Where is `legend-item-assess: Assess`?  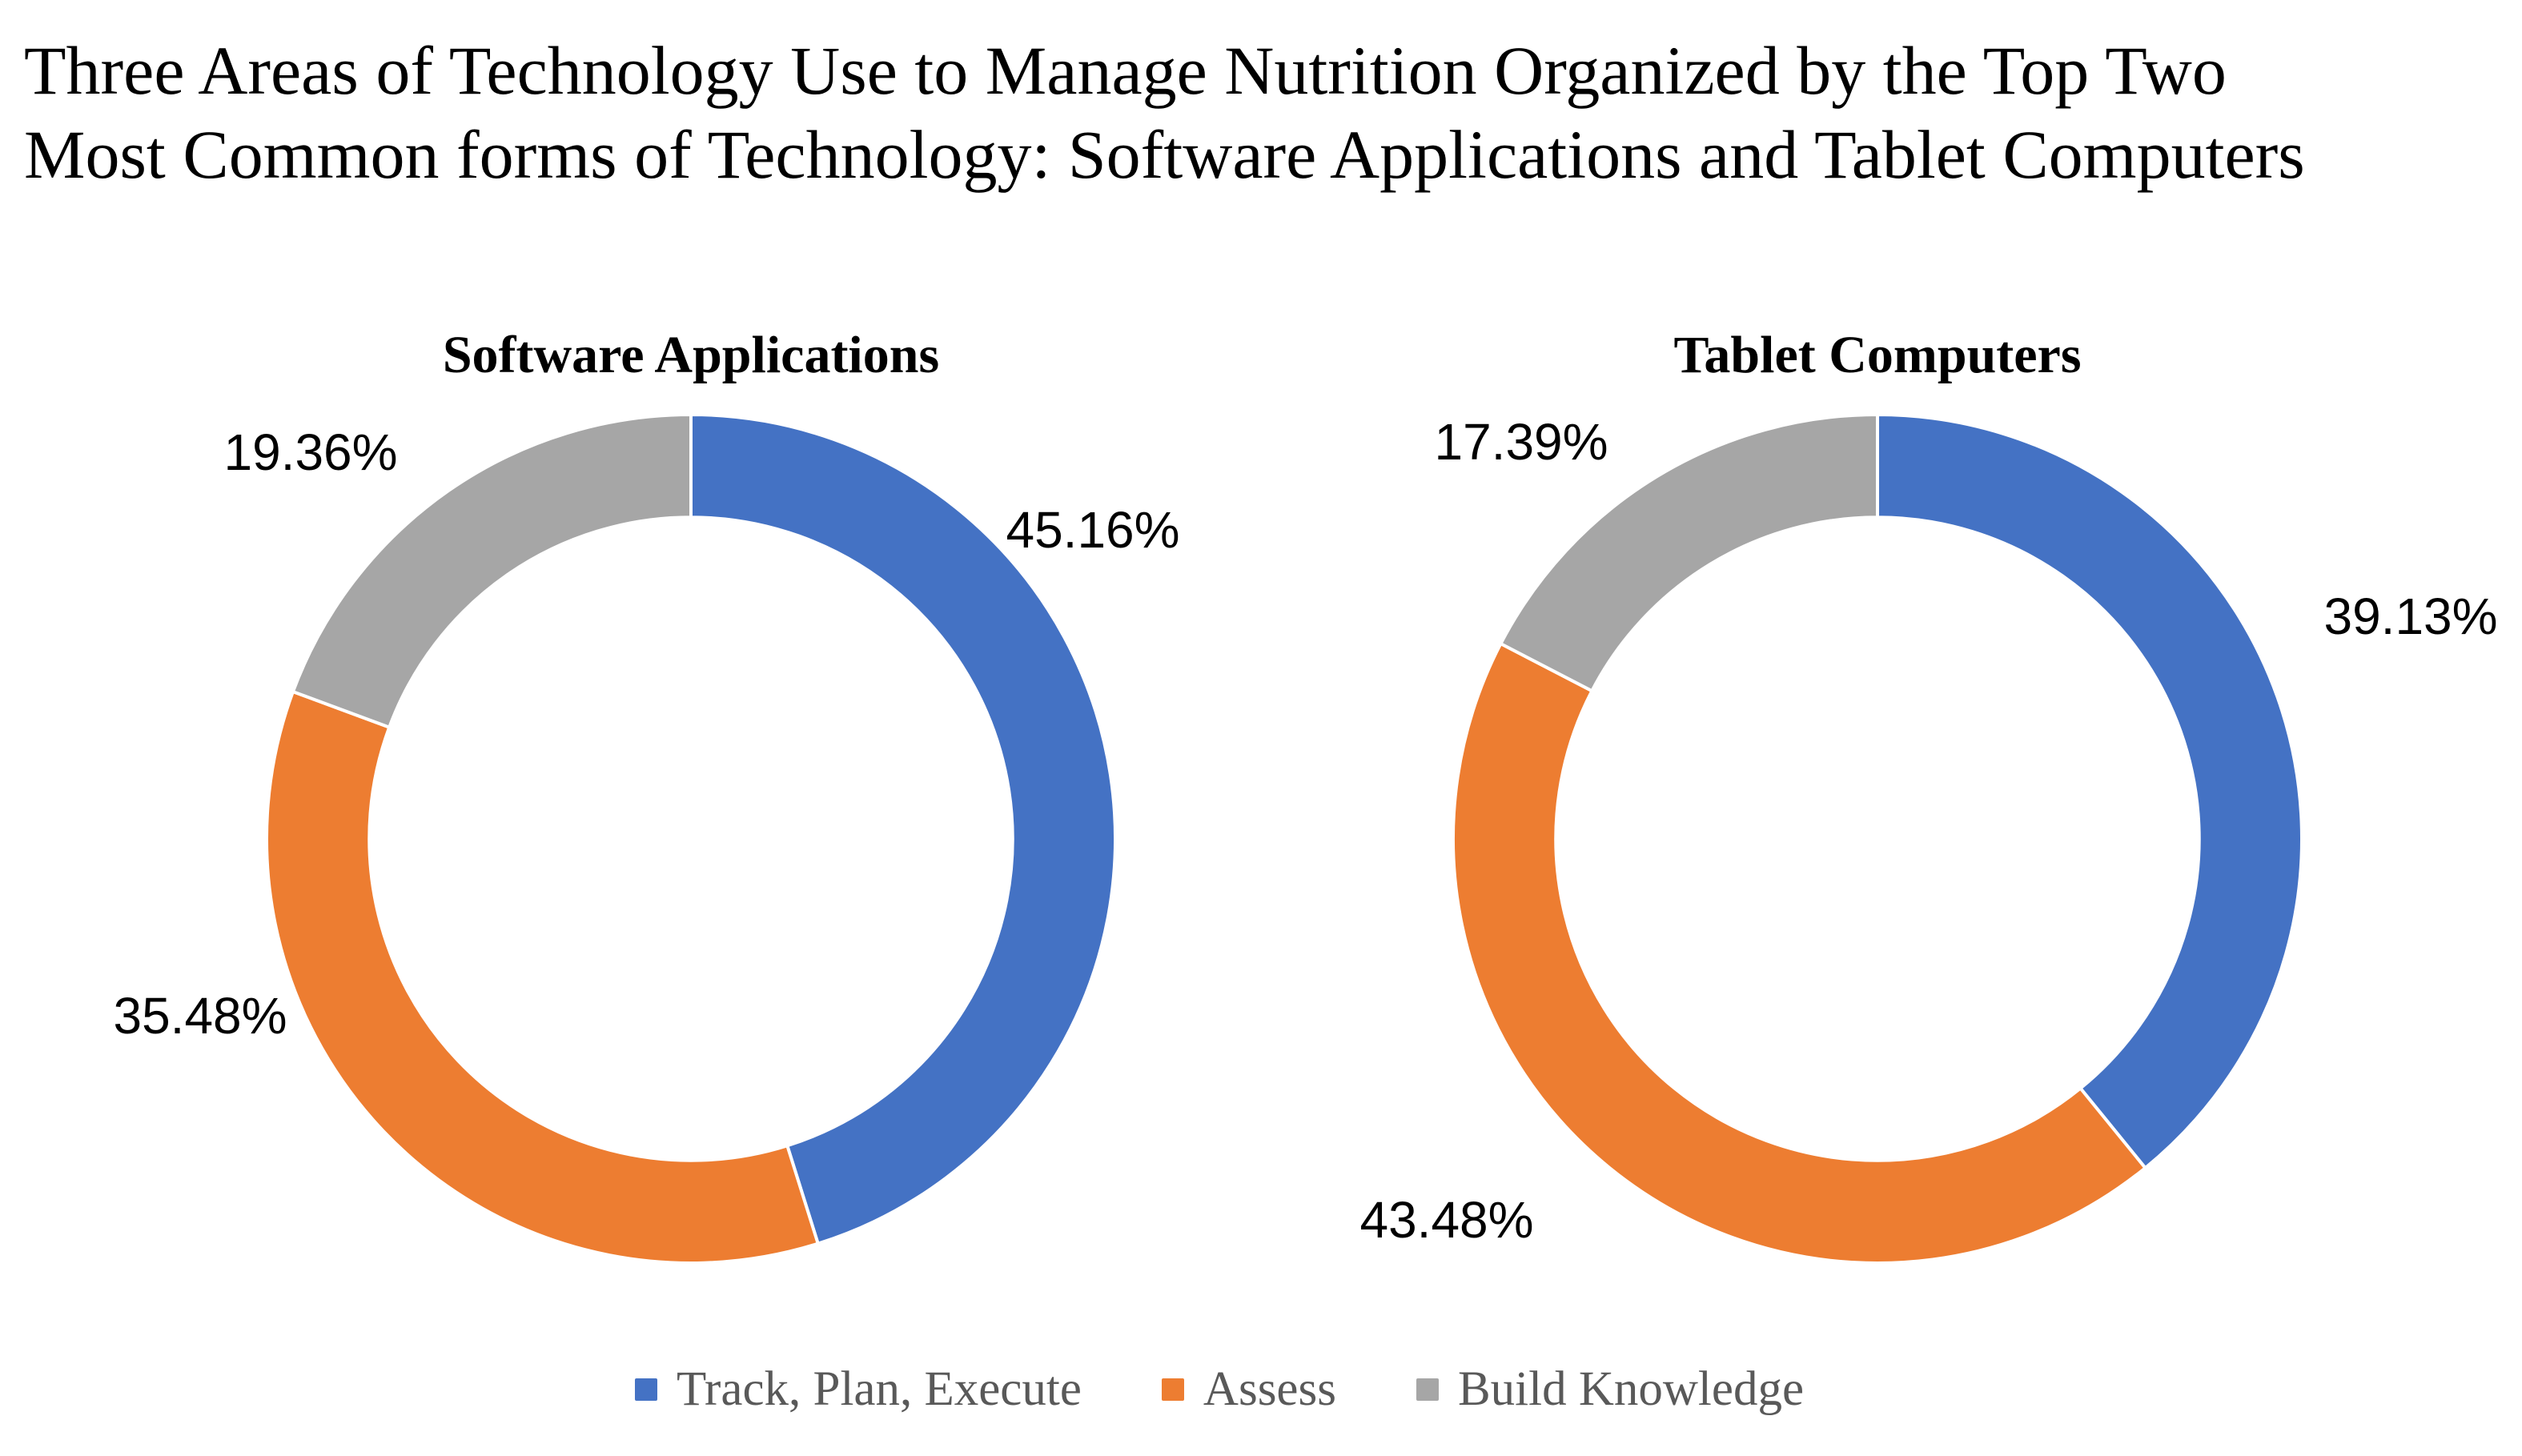 legend-item-assess: Assess is located at coordinates (1248, 1390).